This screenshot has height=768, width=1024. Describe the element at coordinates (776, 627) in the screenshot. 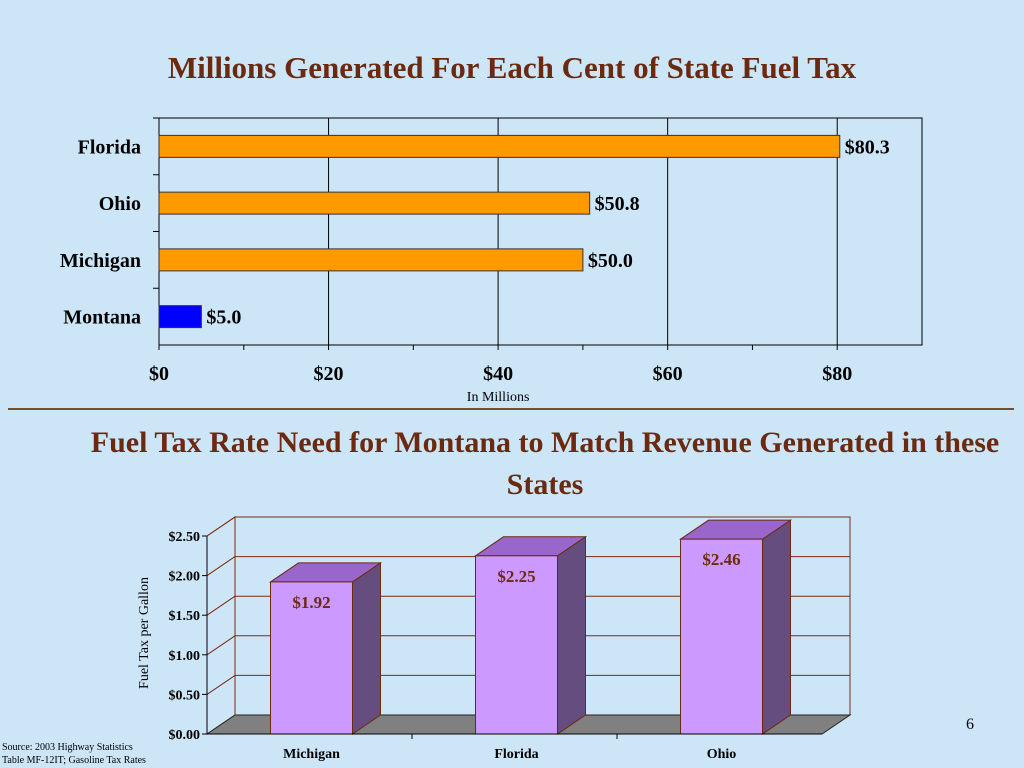

I see `bar-side-ohio` at that location.